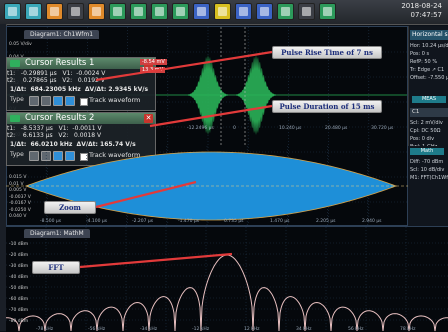 Image resolution: width=448 pixels, height=332 pixels. I want to click on x-tick-label: -78 kHz, so click(45, 329).